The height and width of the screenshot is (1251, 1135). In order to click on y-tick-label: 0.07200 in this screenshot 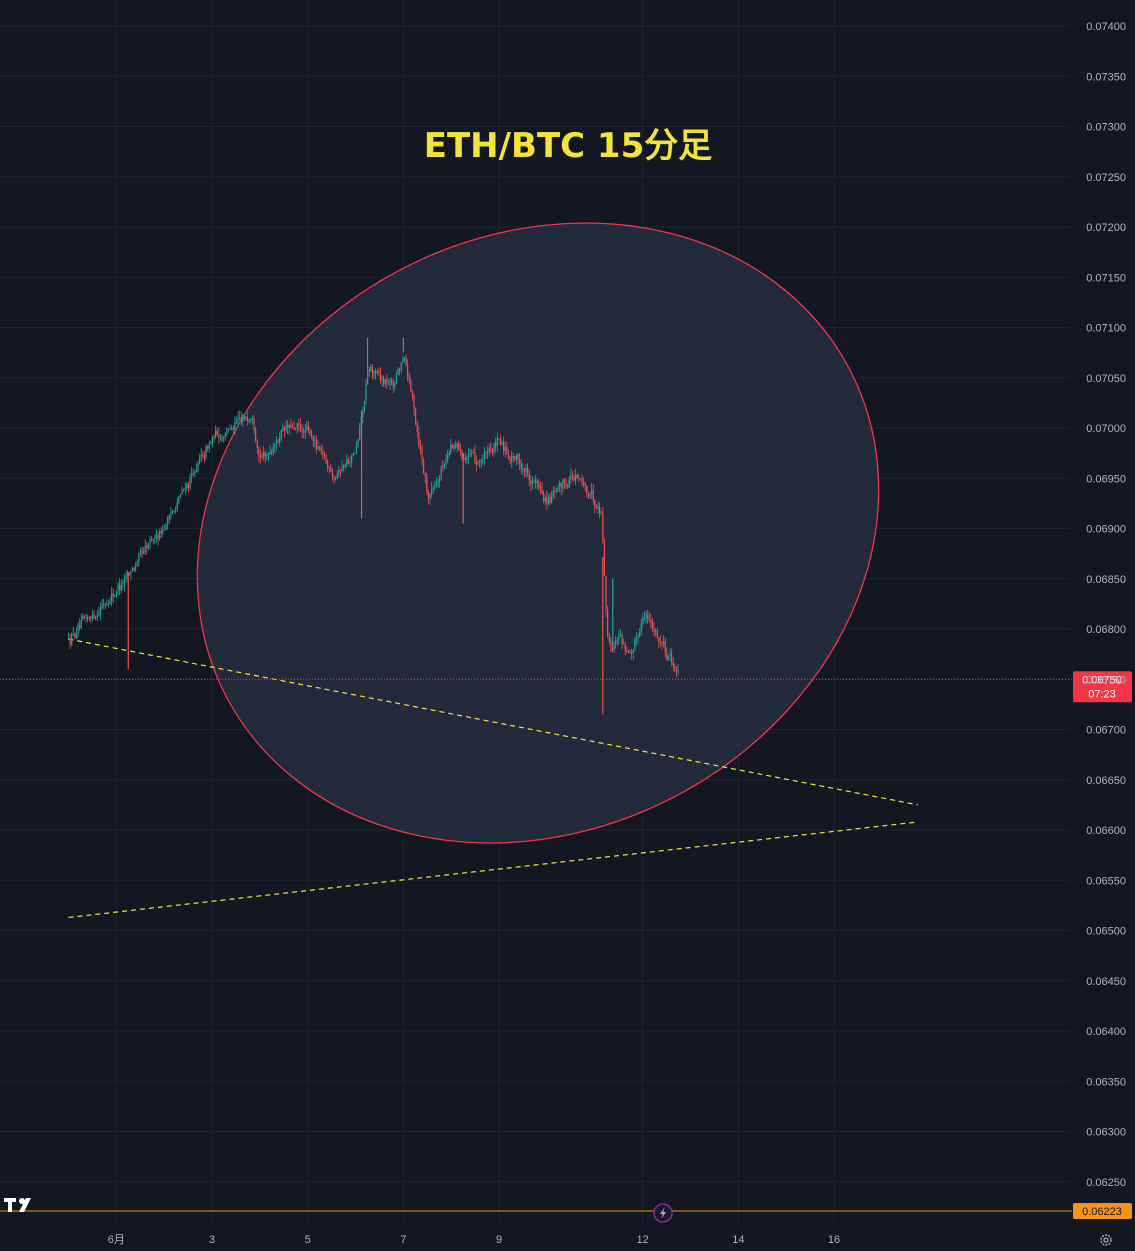, I will do `click(1106, 228)`.